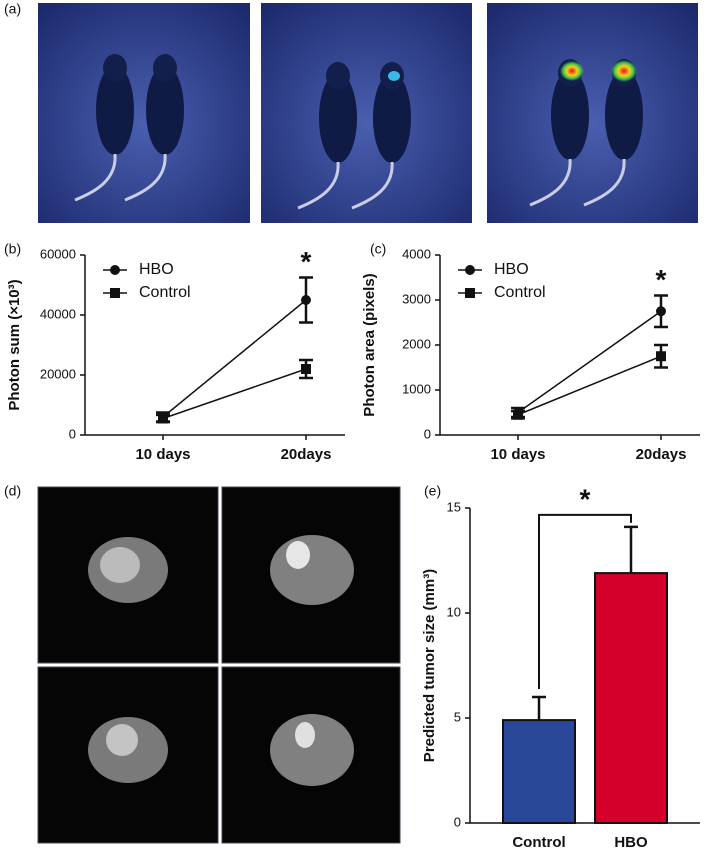 The image size is (714, 859). What do you see at coordinates (58, 313) in the screenshot?
I see `y-tick-label: 40000` at bounding box center [58, 313].